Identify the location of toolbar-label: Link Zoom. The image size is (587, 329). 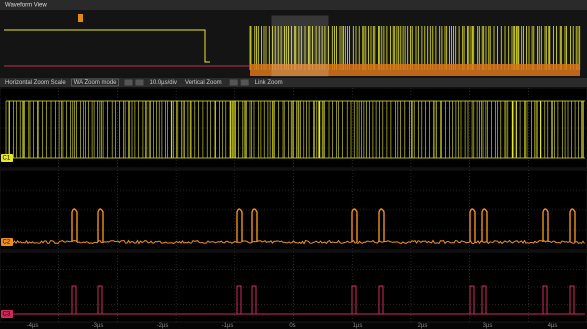
(269, 83).